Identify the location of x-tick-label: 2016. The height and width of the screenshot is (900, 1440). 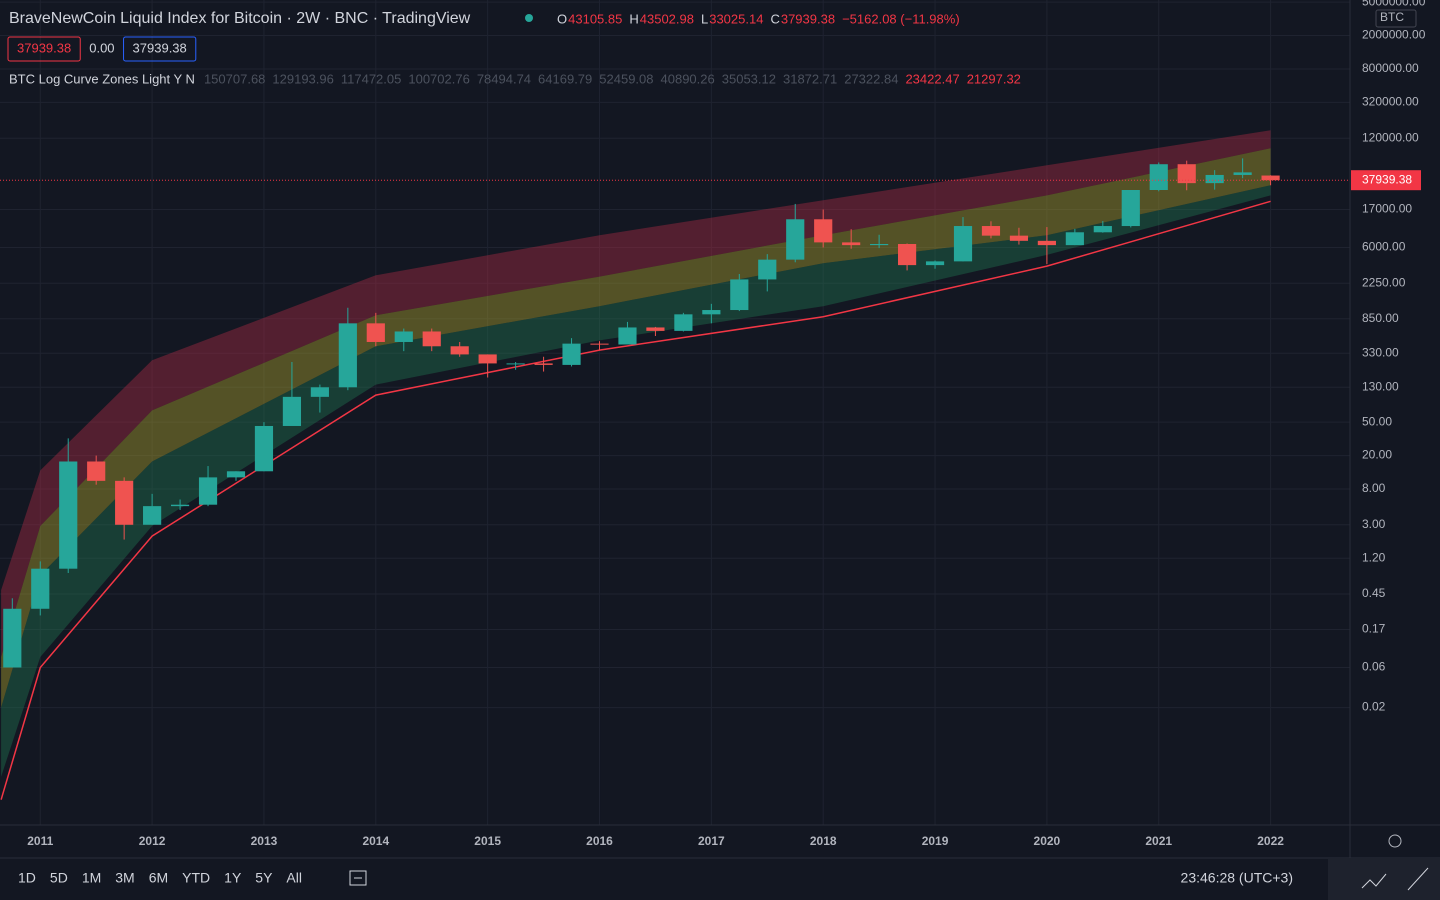
(599, 841).